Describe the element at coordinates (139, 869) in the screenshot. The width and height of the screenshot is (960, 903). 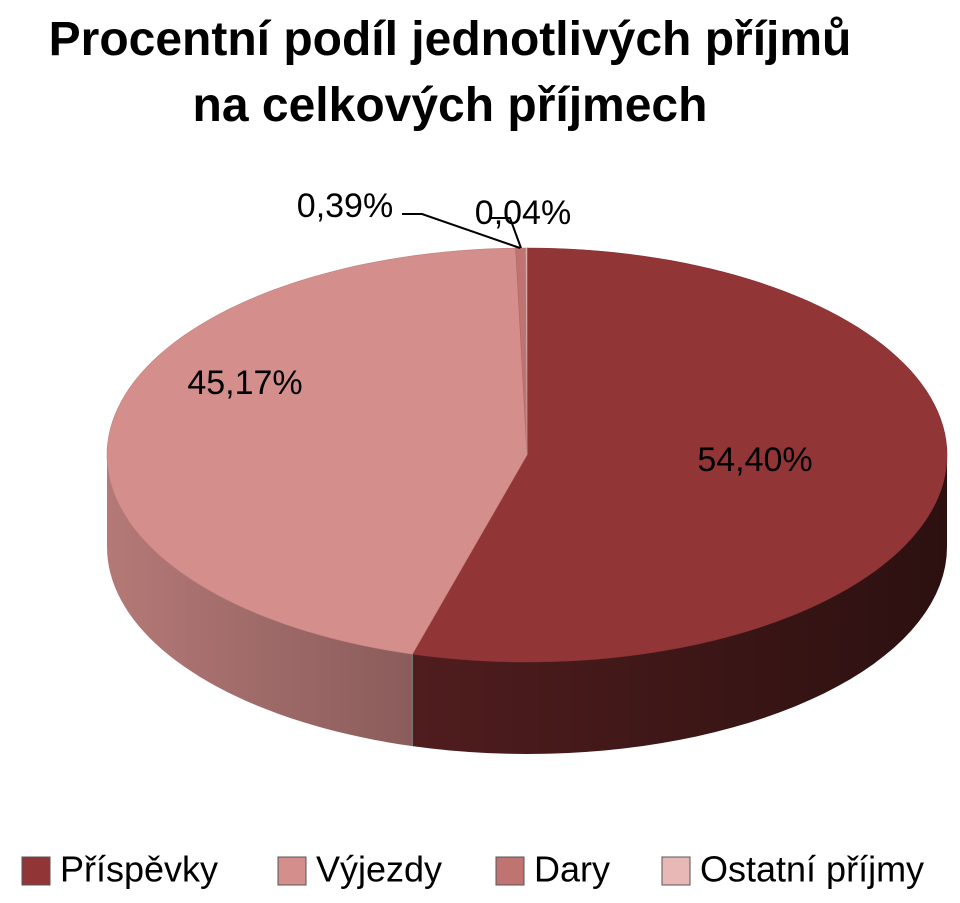
I see `legend-label: Příspěvky` at that location.